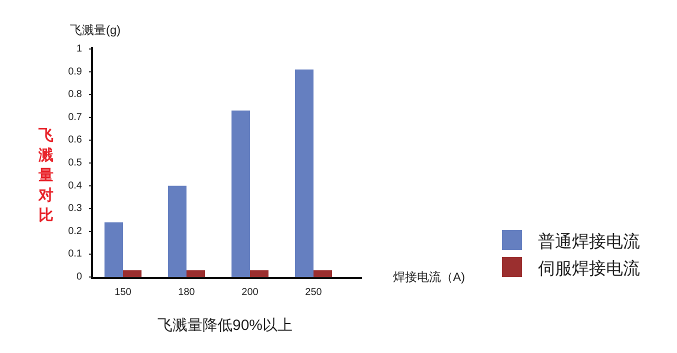  I want to click on x-axis-title: 焊接电流（A), so click(429, 277).